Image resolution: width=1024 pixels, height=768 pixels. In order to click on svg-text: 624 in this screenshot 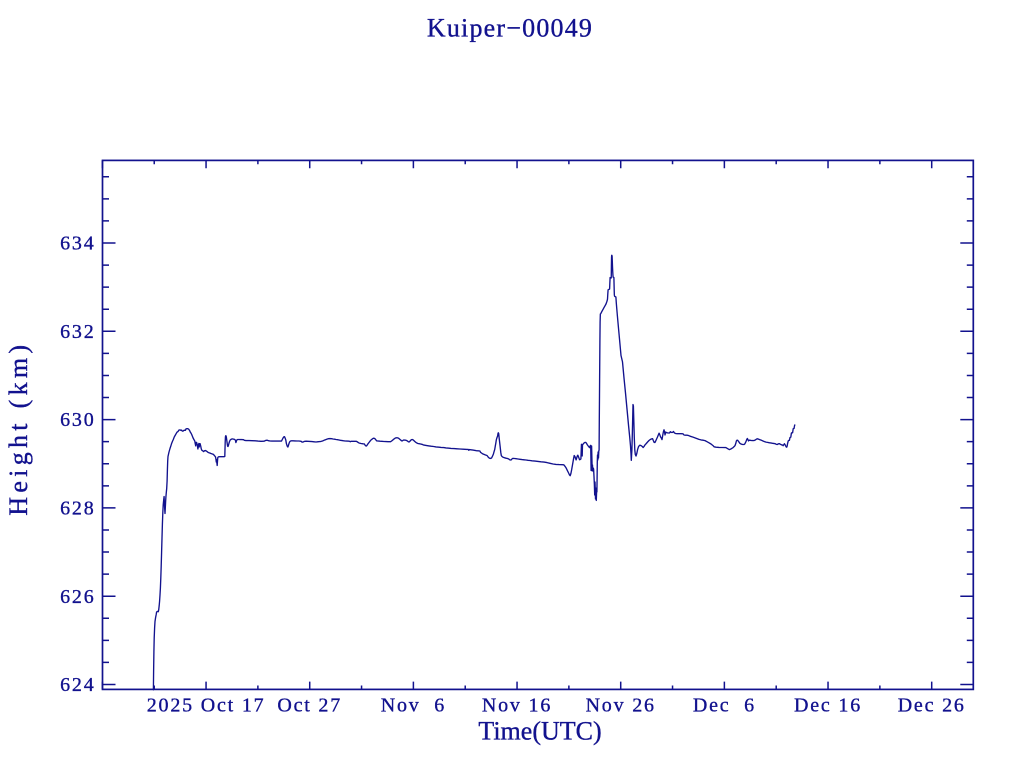, I will do `click(77, 685)`.